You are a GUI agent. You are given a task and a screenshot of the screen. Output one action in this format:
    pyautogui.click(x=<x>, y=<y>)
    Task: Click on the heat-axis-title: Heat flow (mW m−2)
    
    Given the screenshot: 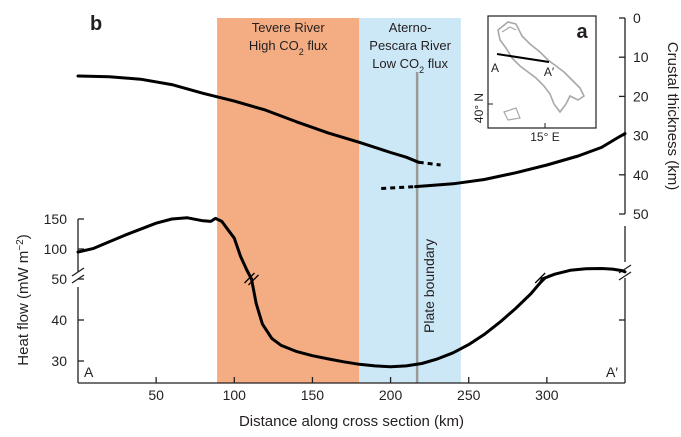 What is the action you would take?
    pyautogui.click(x=24, y=299)
    